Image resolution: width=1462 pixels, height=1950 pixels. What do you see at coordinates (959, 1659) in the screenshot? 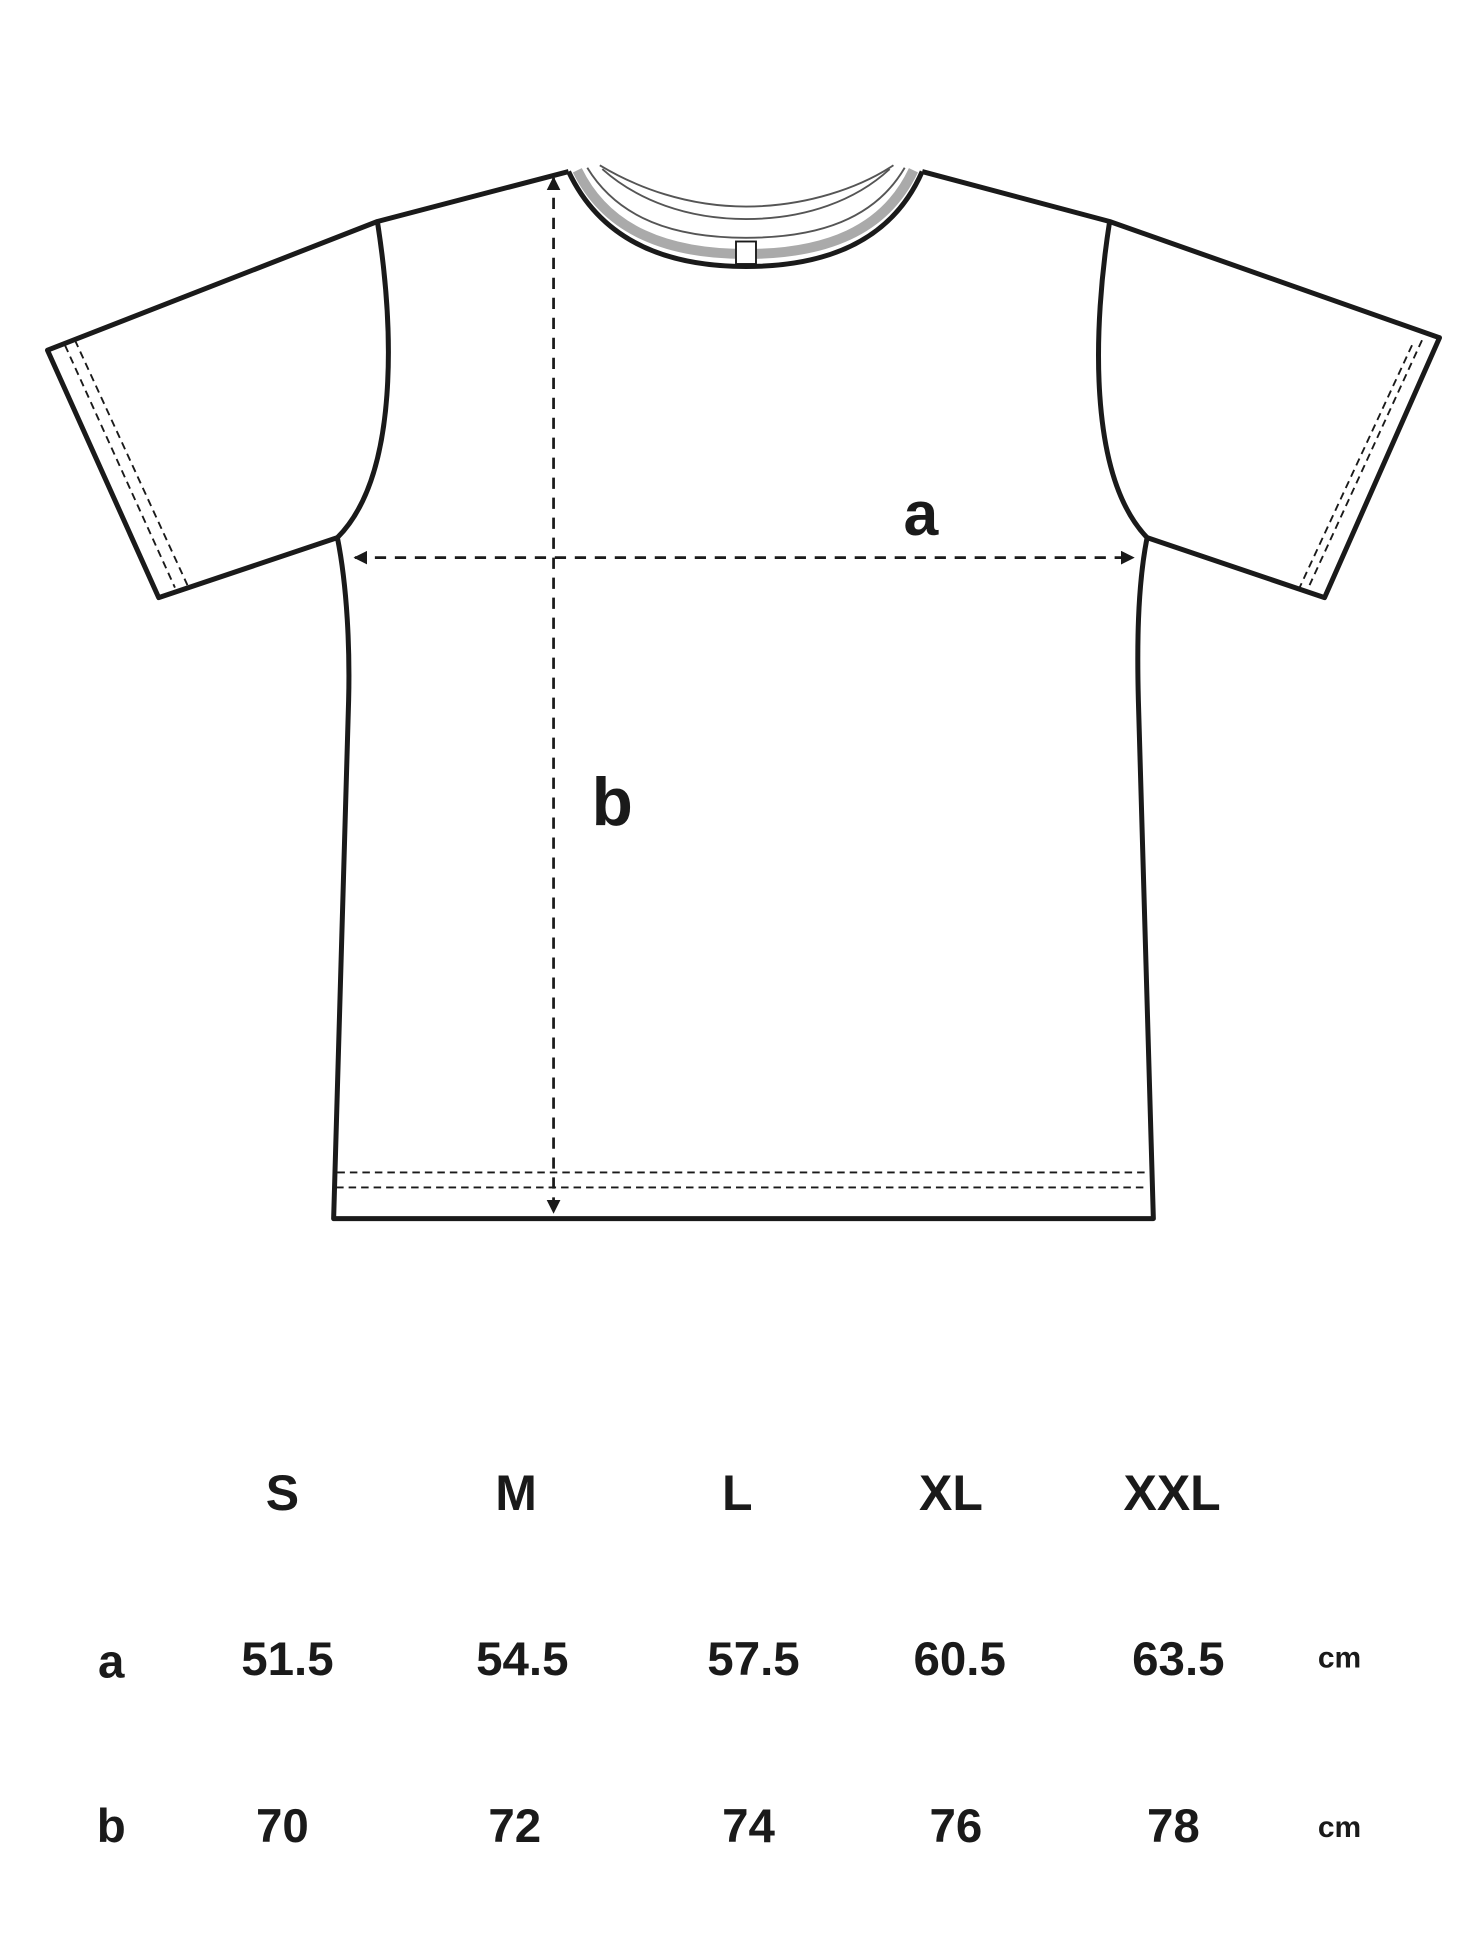
I see `table-cell: 60.5` at bounding box center [959, 1659].